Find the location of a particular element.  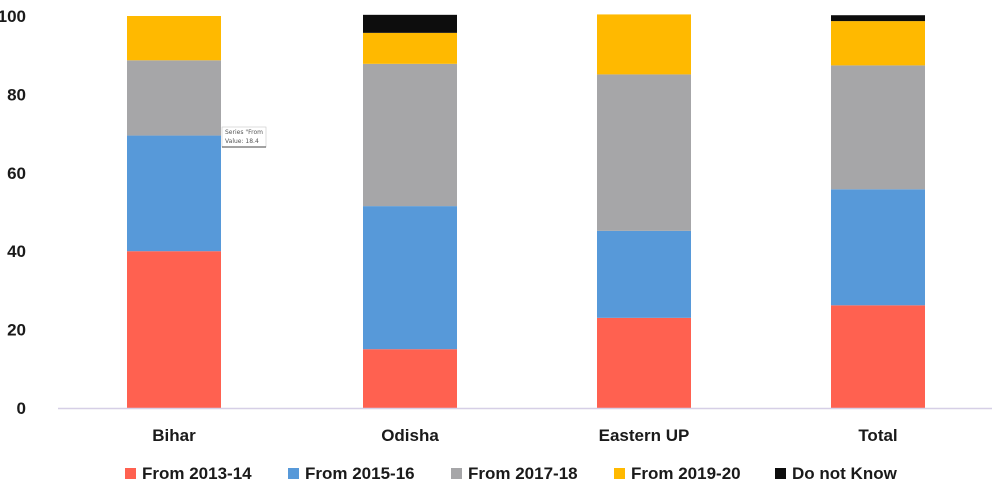

legend-item: From 2015-16 is located at coordinates (351, 473).